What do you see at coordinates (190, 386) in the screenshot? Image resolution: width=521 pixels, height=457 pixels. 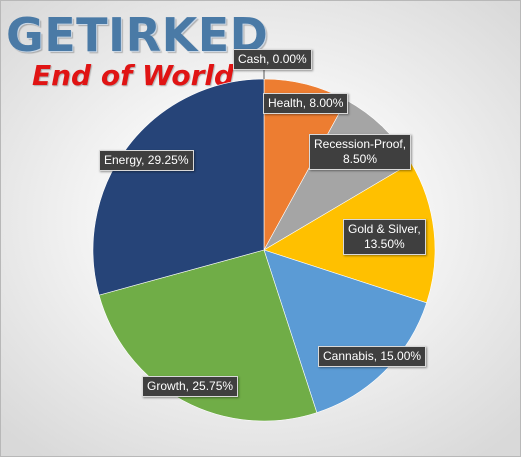 I see `data-label-growth: Growth, 25.75%` at bounding box center [190, 386].